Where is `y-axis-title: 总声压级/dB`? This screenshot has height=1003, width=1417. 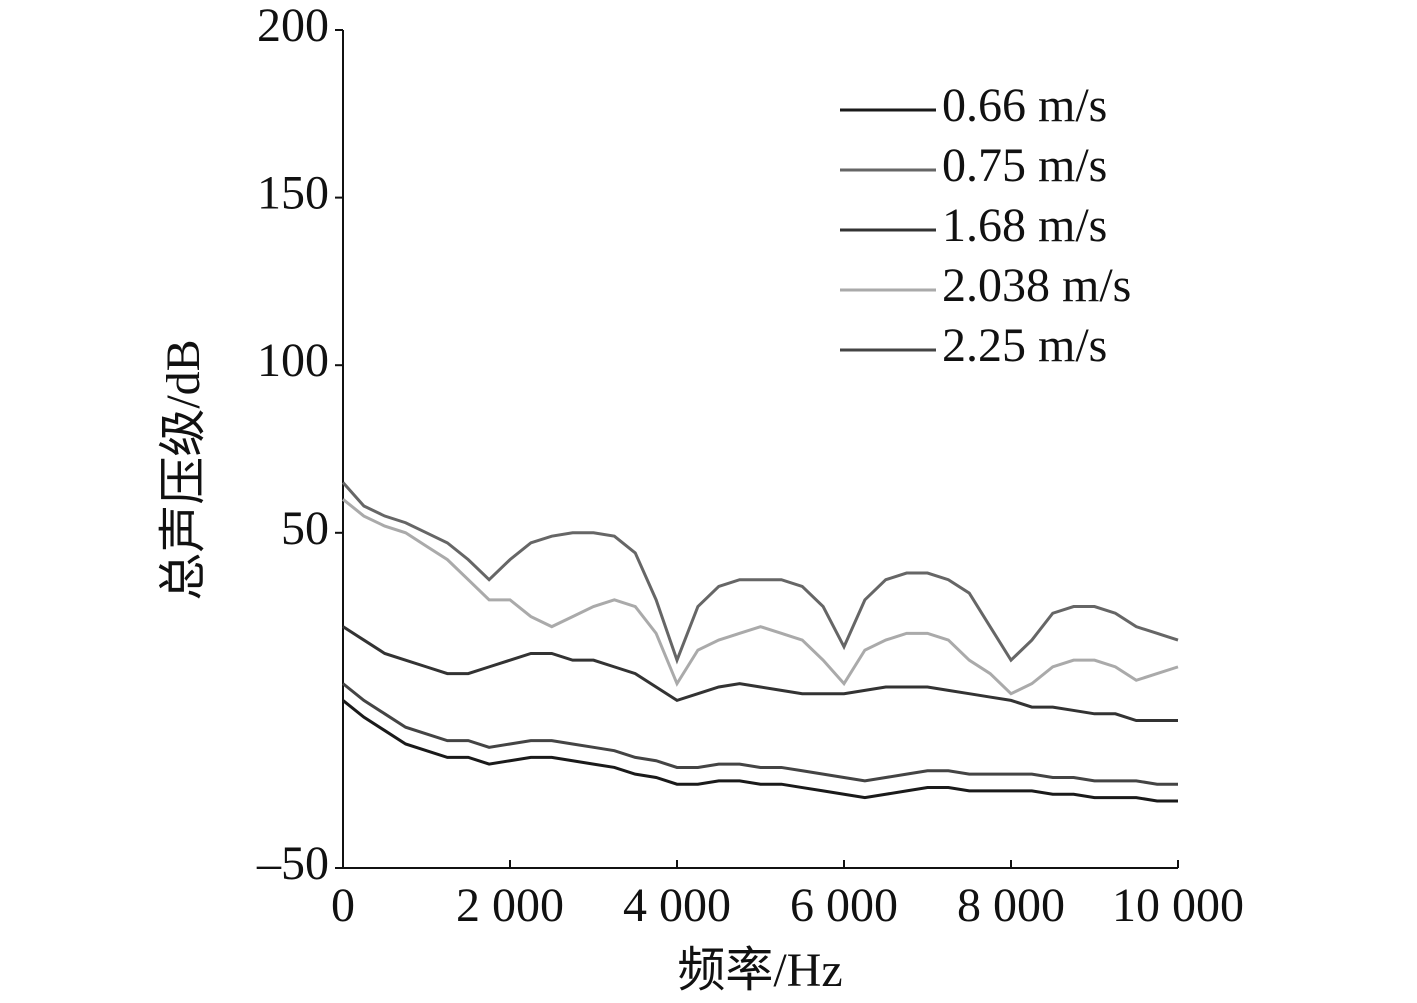
y-axis-title: 总声压级/dB is located at coordinates (183, 469).